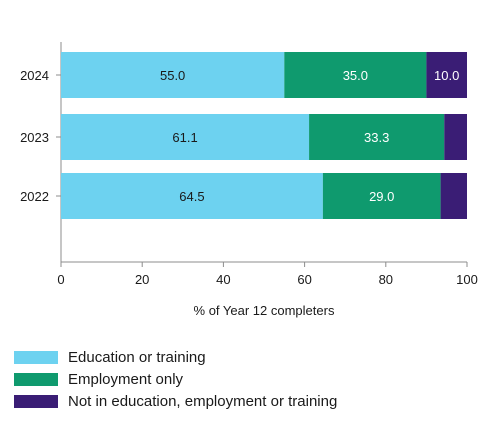 The height and width of the screenshot is (425, 484). Describe the element at coordinates (60, 279) in the screenshot. I see `x-tick-label-0: 0` at that location.